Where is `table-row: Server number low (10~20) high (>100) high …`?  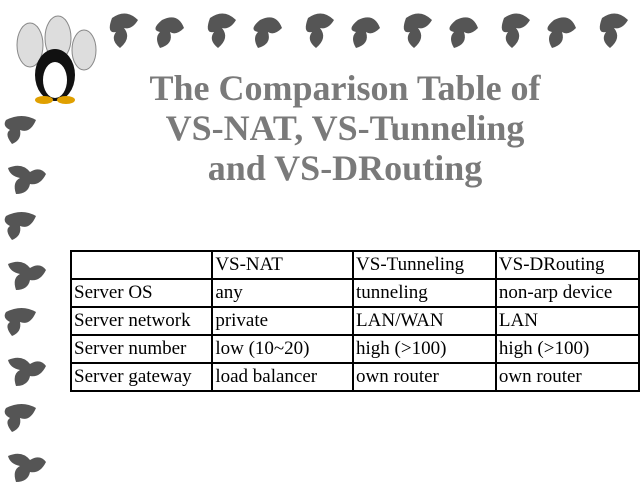
table-row: Server number low (10~20) high (>100) high … is located at coordinates (354, 349).